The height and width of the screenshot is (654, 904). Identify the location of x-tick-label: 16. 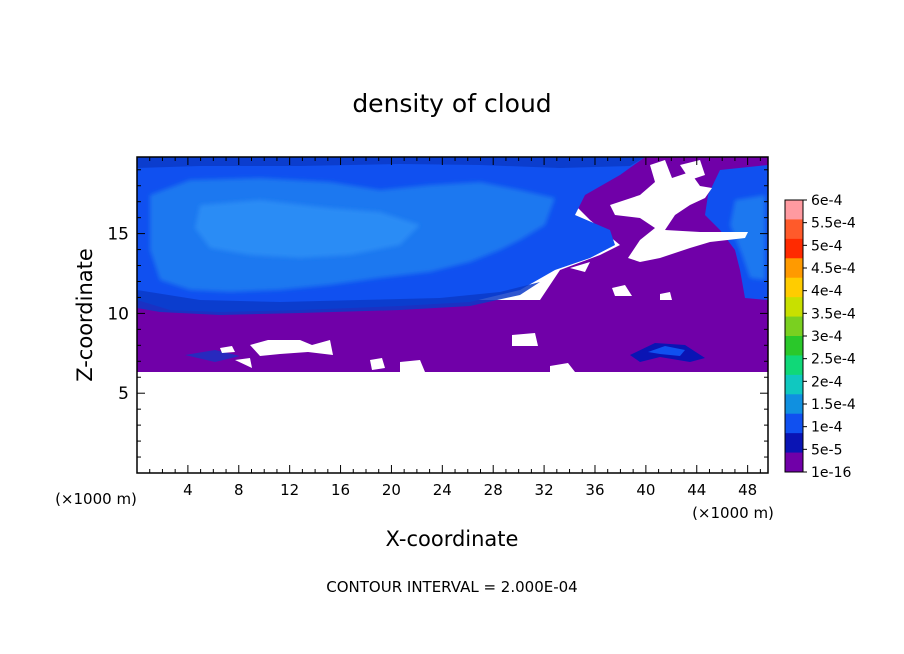
(340, 490).